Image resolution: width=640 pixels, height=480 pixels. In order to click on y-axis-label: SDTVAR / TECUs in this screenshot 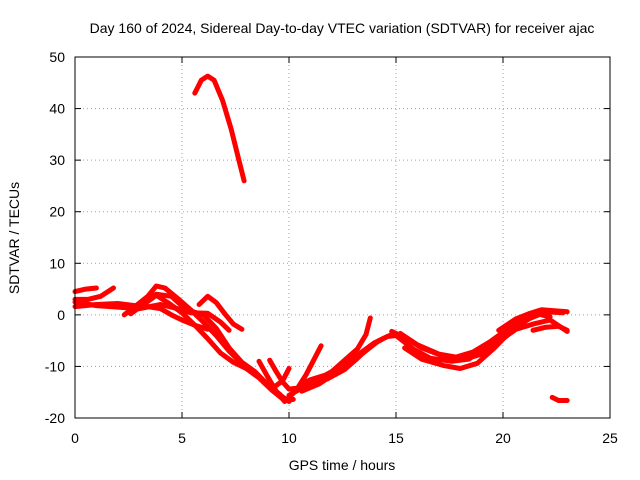, I will do `click(14, 238)`.